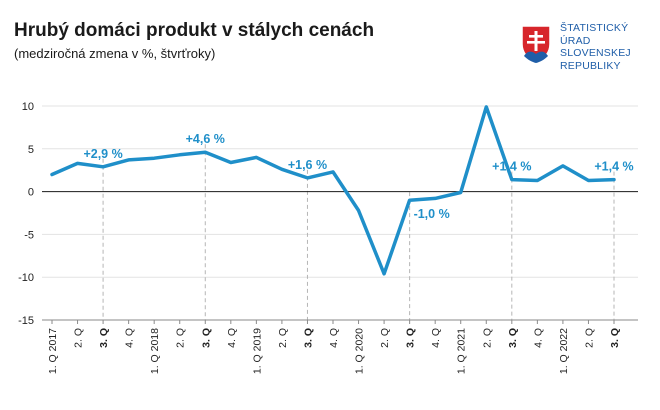 This screenshot has width=660, height=410. I want to click on chart-title: Hrubý domáci produkt v stálych cenách, so click(194, 30).